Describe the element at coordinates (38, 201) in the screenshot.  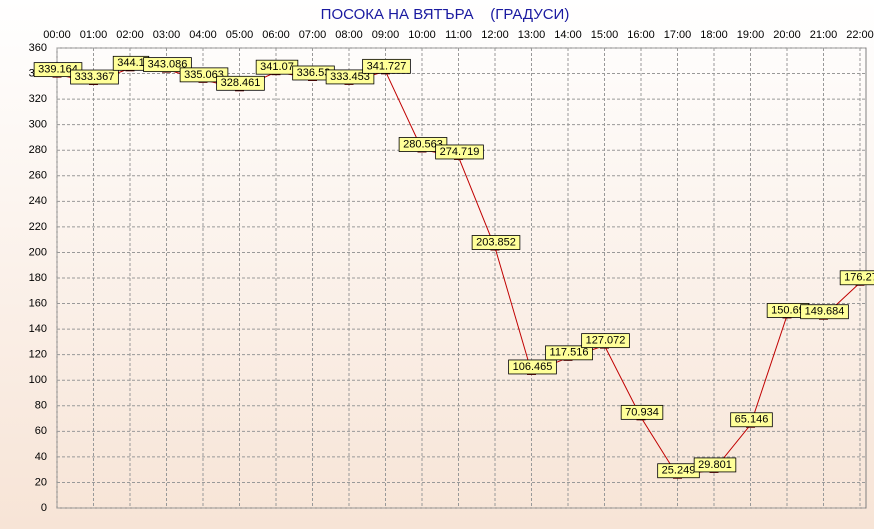
I see `y-tick-label: 240` at that location.